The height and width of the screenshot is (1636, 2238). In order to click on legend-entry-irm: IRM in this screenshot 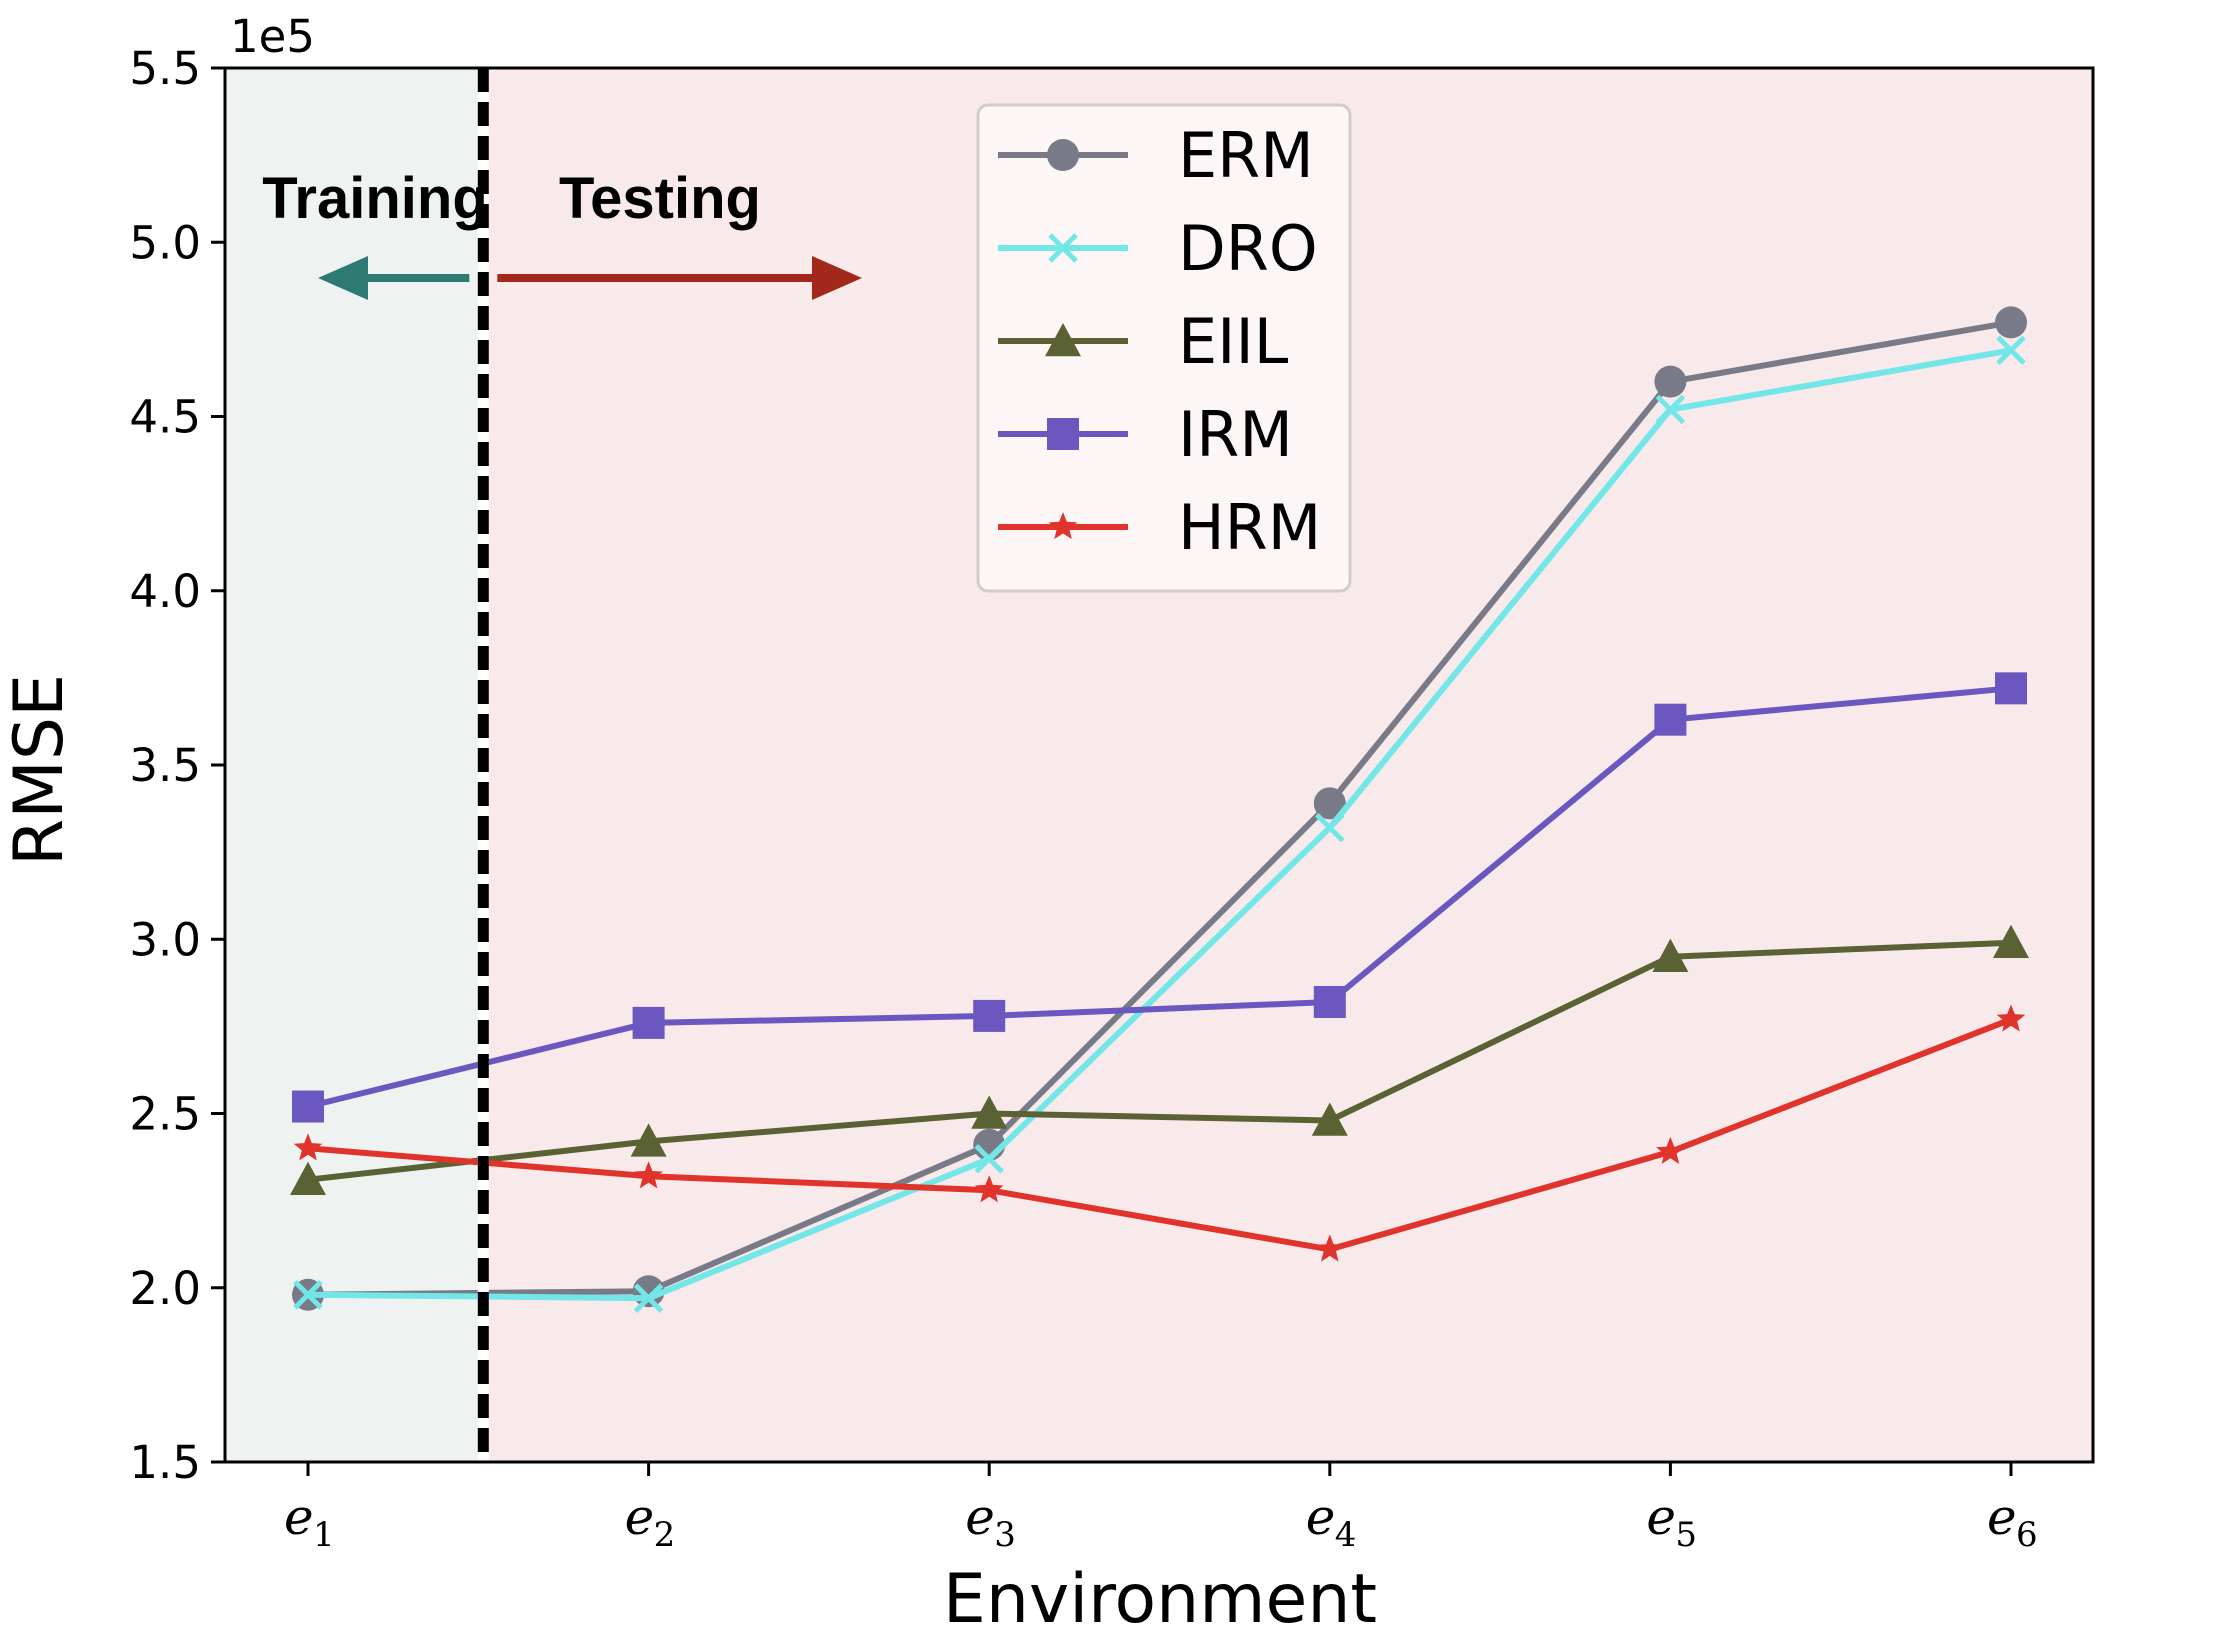, I will do `click(1145, 434)`.